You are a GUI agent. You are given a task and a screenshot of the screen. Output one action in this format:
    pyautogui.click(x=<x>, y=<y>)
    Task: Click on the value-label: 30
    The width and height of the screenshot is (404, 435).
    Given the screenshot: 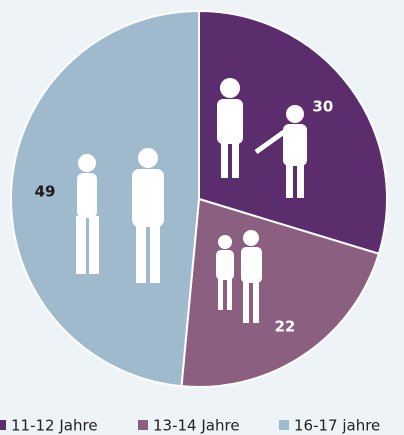 What is the action you would take?
    pyautogui.click(x=322, y=107)
    